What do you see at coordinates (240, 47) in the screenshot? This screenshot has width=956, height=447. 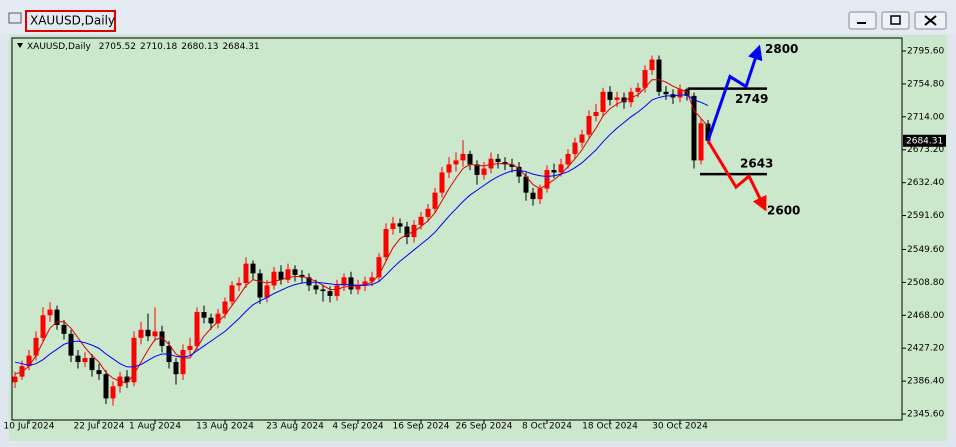 I see `header-close: 2684.31` at bounding box center [240, 47].